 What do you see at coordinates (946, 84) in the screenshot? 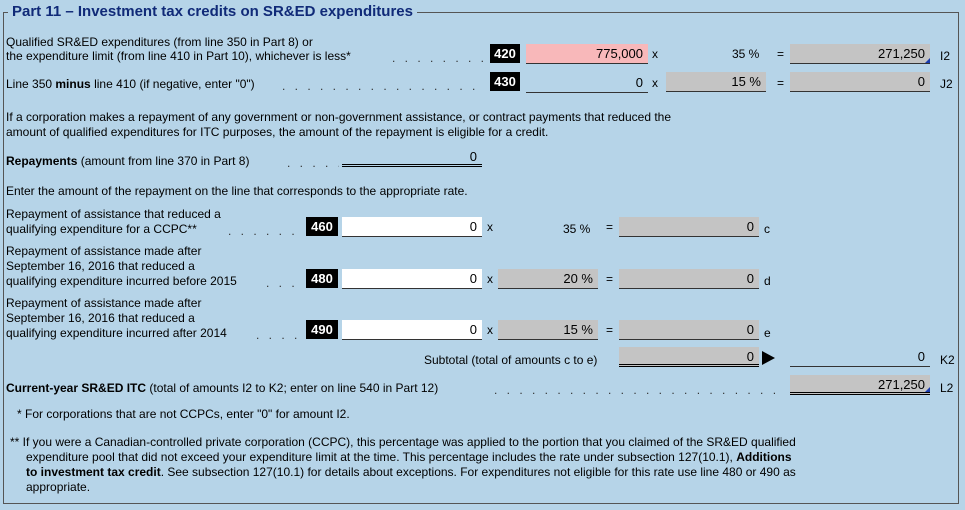
I see `amount-j2-label: J2` at bounding box center [946, 84].